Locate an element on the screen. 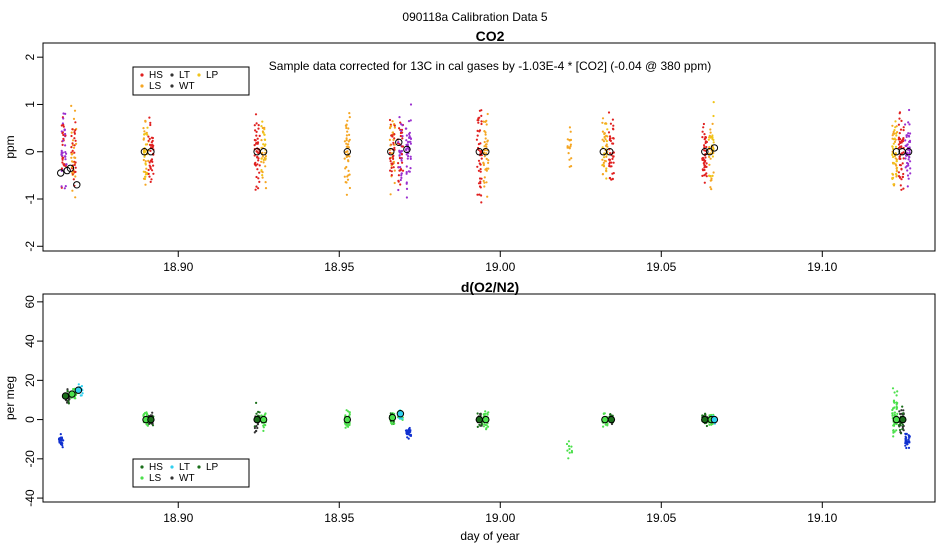 This screenshot has width=950, height=550. o2n2-legend-marker-lp is located at coordinates (199, 467).